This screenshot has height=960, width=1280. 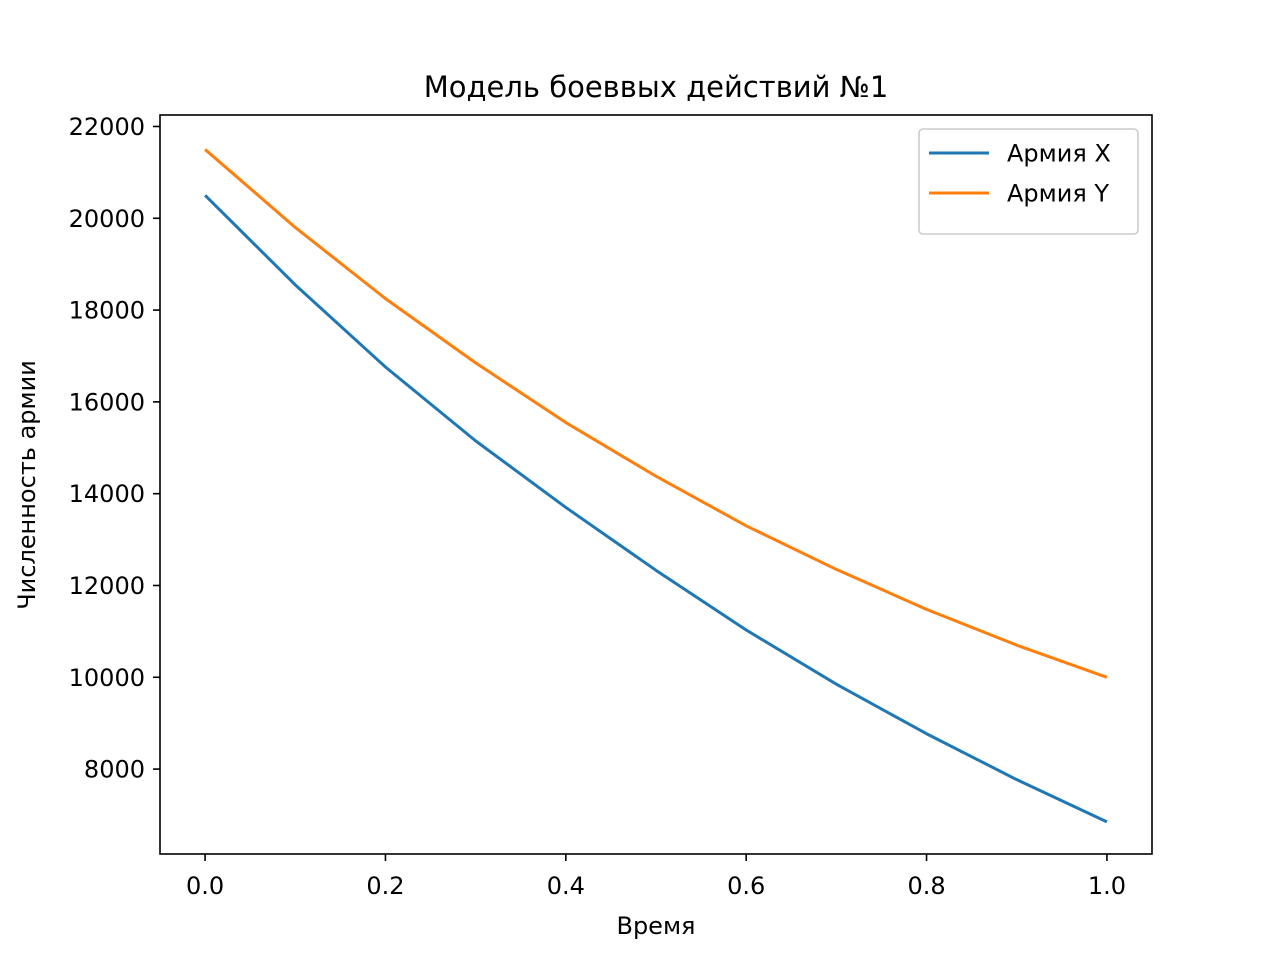 What do you see at coordinates (107, 402) in the screenshot?
I see `y-tick-label: 16000` at bounding box center [107, 402].